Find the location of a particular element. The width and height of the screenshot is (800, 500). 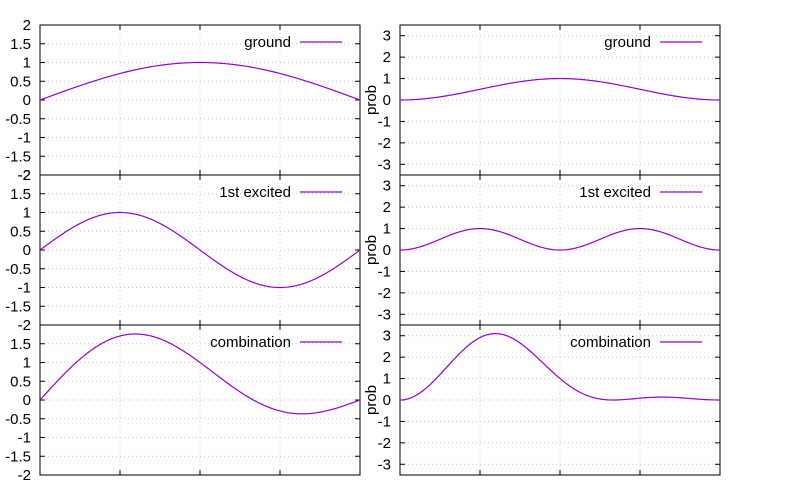

subplot-left-1: -2 1.5 10.5 0 -0.5 -1-1.5 1st excited is located at coordinates (183, 246).